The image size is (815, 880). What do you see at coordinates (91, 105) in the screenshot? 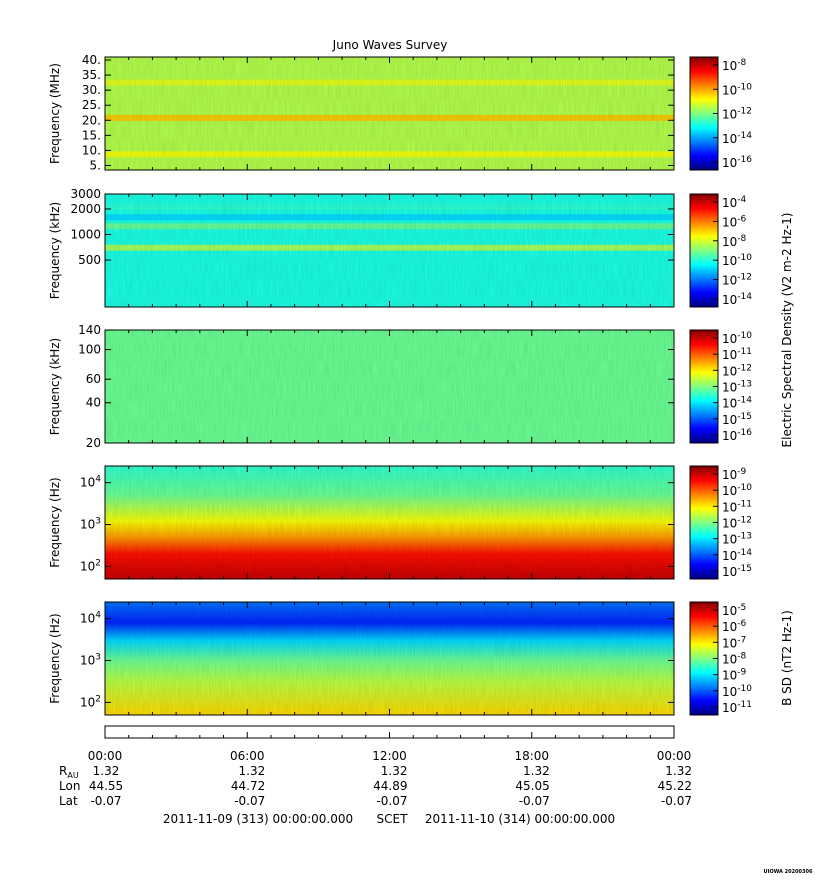
I see `y-tick-label: 25.` at bounding box center [91, 105].